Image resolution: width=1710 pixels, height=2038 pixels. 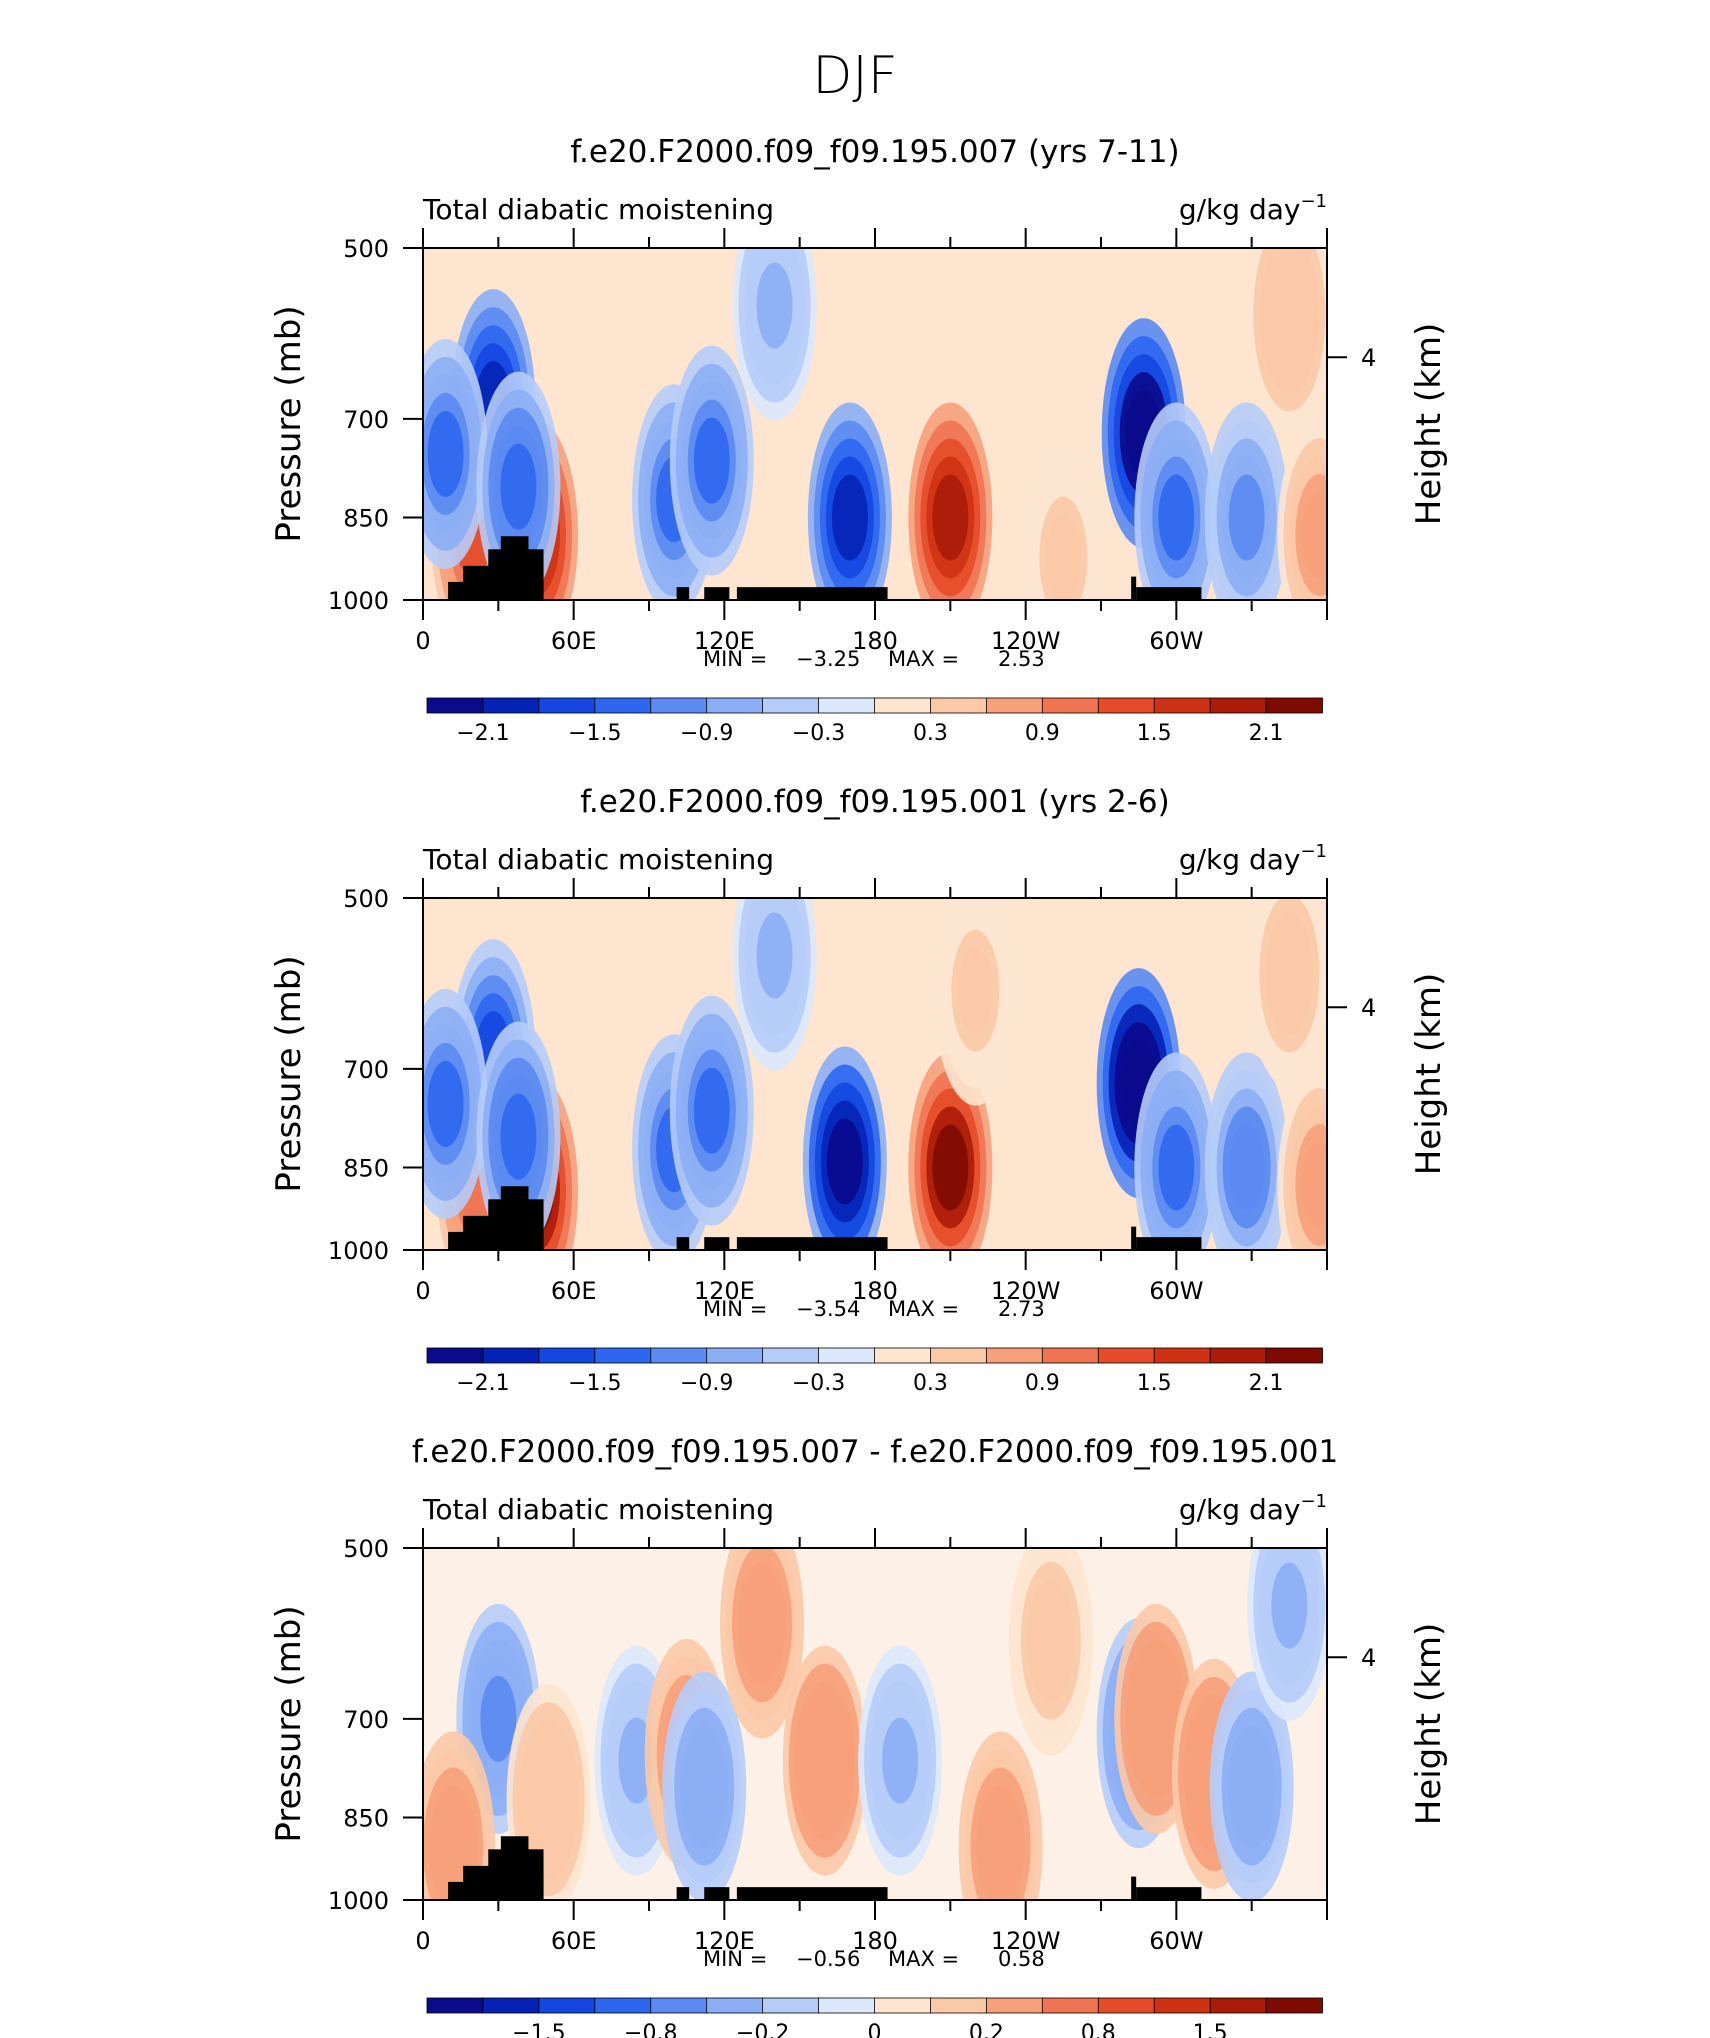 I want to click on colorbar-label: 2.1, so click(x=1266, y=733).